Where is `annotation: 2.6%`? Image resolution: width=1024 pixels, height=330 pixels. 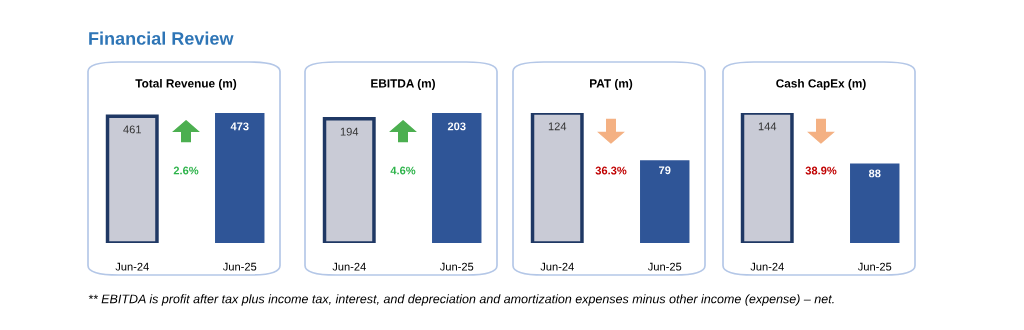 annotation: 2.6% is located at coordinates (186, 170).